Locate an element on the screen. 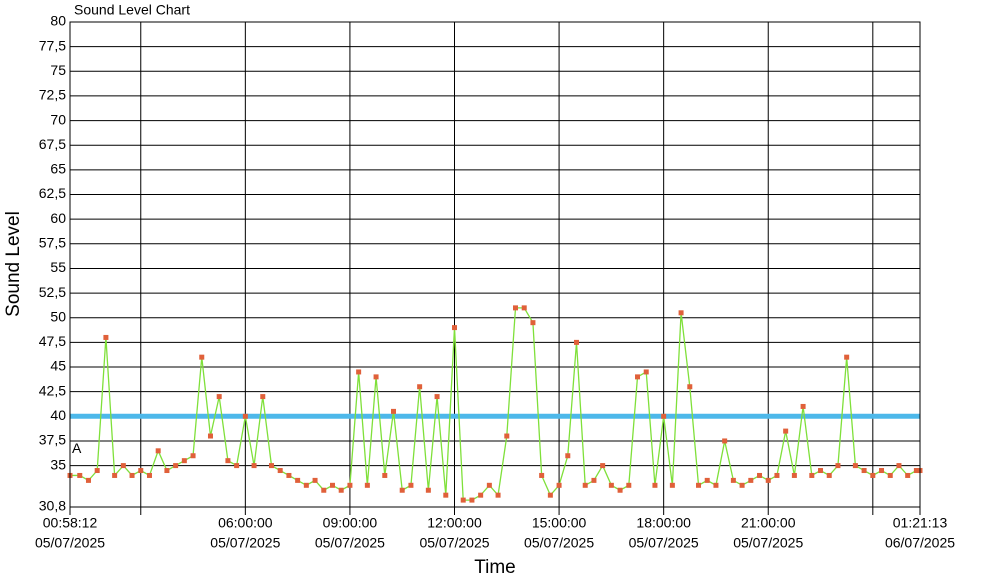 The width and height of the screenshot is (990, 588). y-tick-label: 50 is located at coordinates (58, 316).